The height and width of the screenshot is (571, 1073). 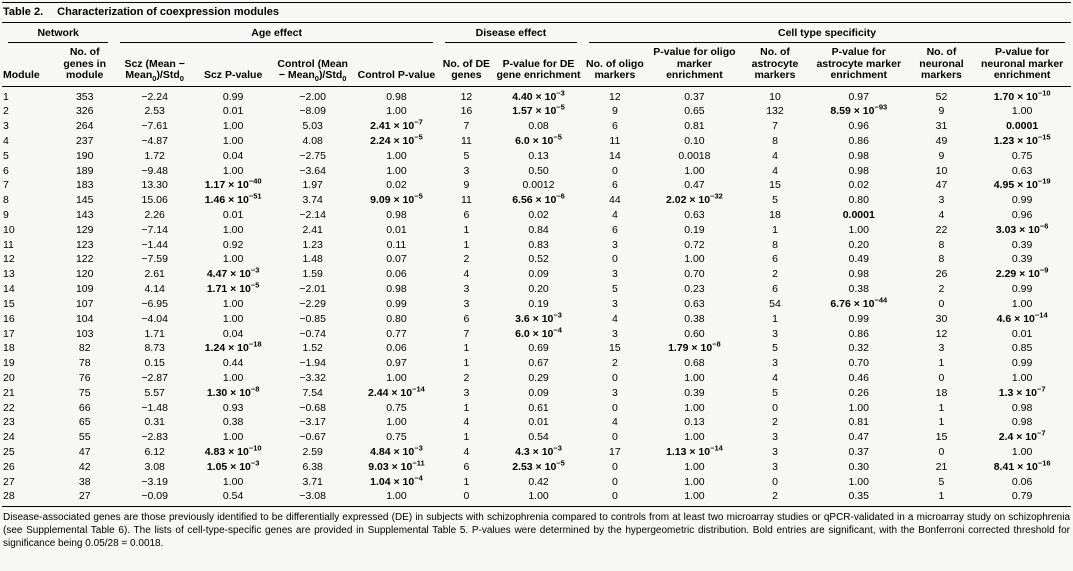 What do you see at coordinates (154, 126) in the screenshot?
I see `cell: −7.61` at bounding box center [154, 126].